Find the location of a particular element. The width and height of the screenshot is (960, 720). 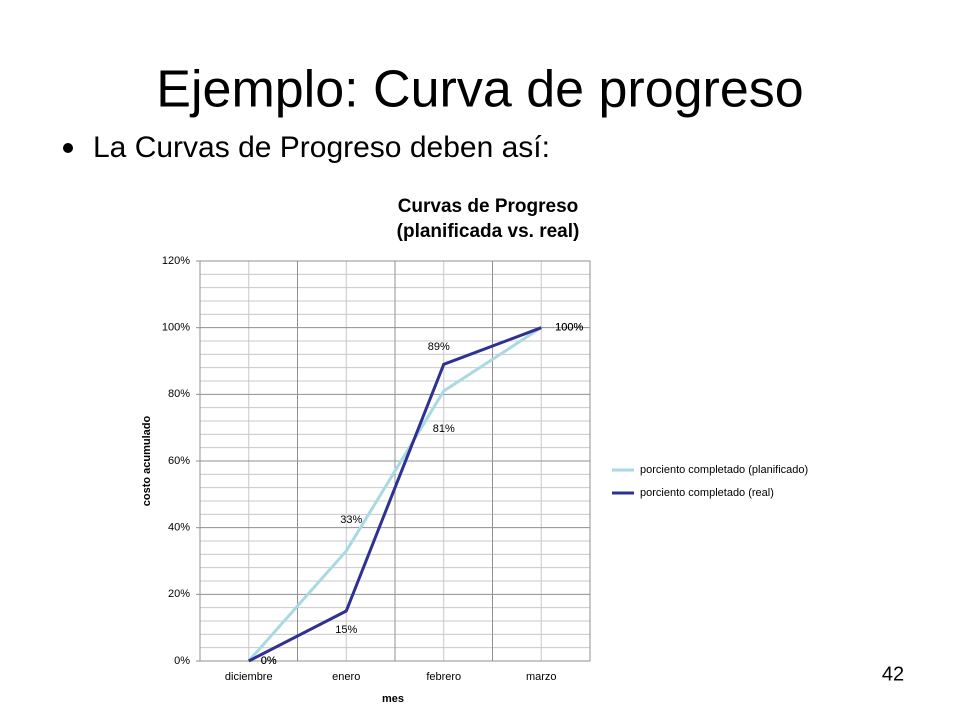

x-axis-title: mes is located at coordinates (393, 699).